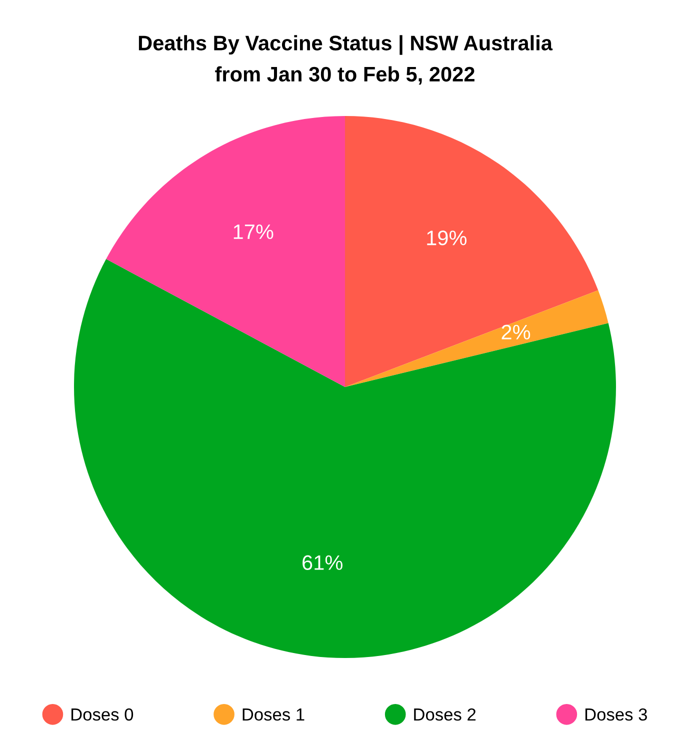 The height and width of the screenshot is (748, 690). I want to click on chart-title: Deaths By Vaccine Status | NSW Australia, so click(345, 45).